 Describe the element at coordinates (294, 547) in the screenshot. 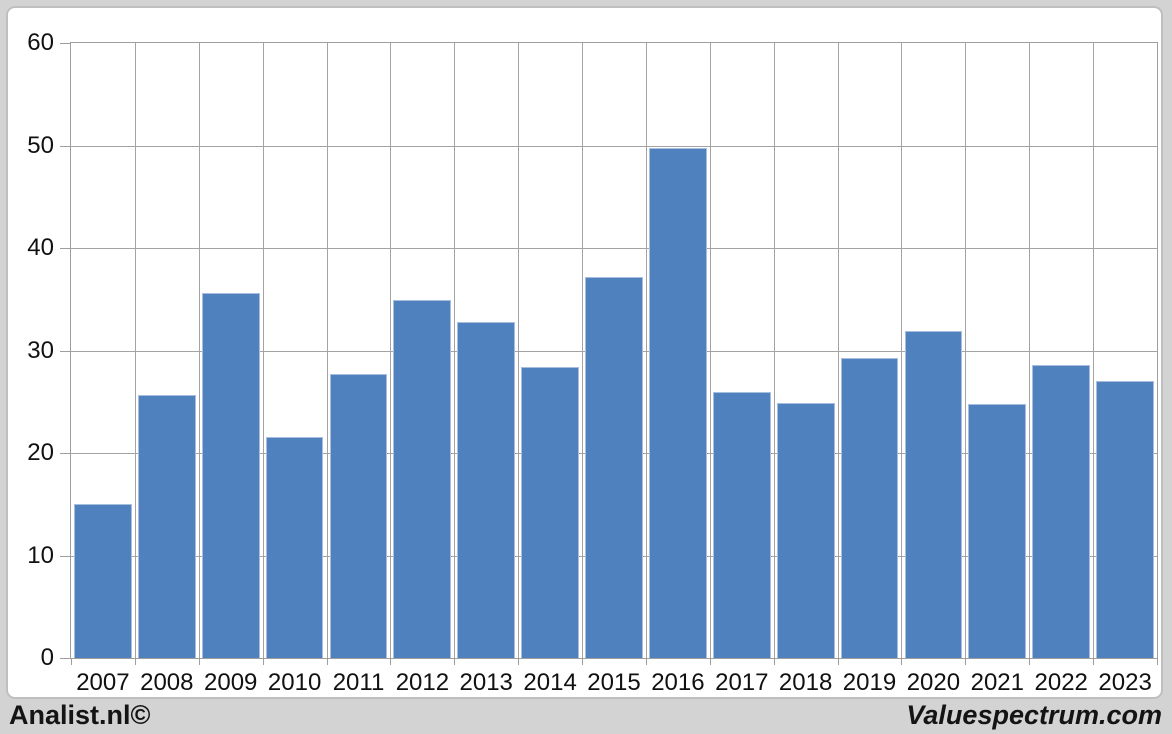

I see `bar-2010` at that location.